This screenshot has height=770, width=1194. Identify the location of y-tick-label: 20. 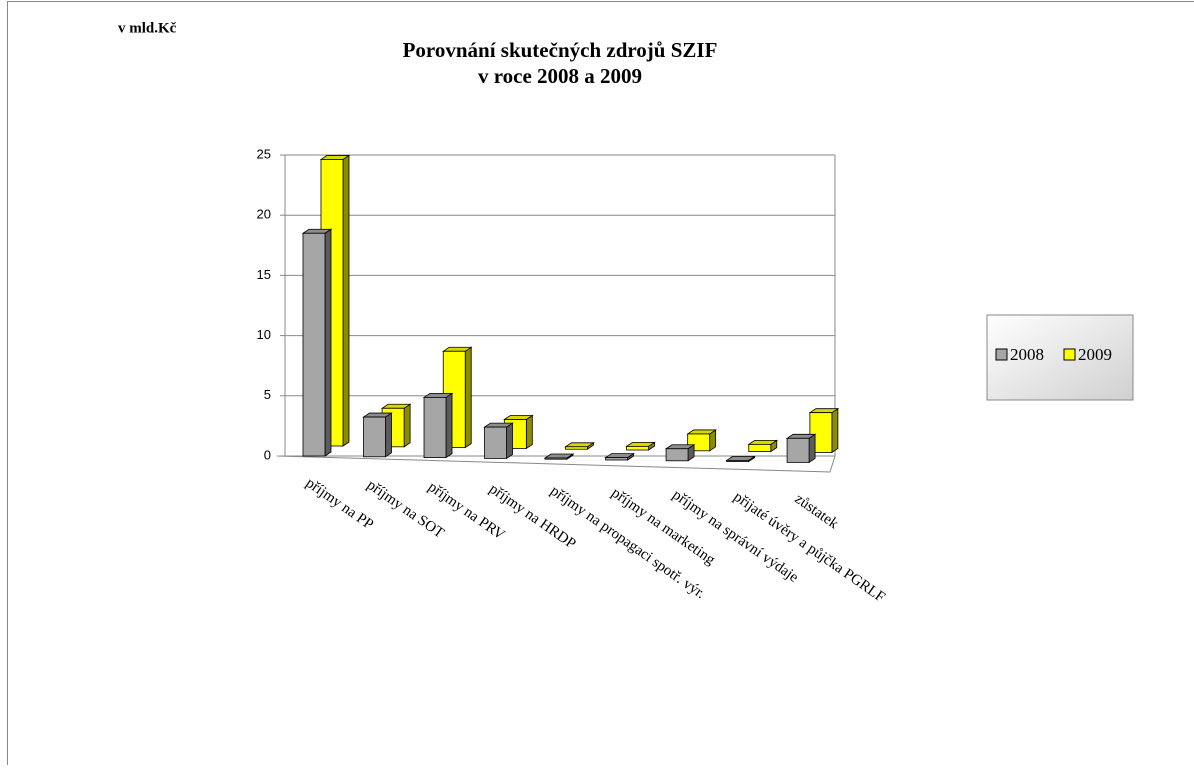
(264, 214).